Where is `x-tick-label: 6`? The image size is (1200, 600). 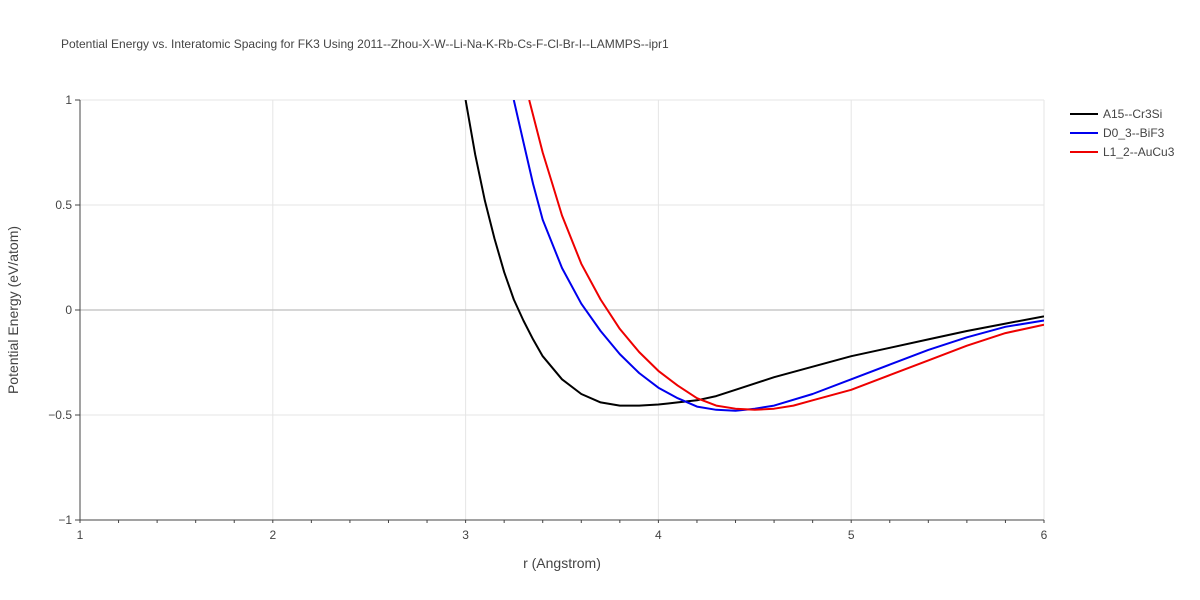
x-tick-label: 6 is located at coordinates (1044, 535).